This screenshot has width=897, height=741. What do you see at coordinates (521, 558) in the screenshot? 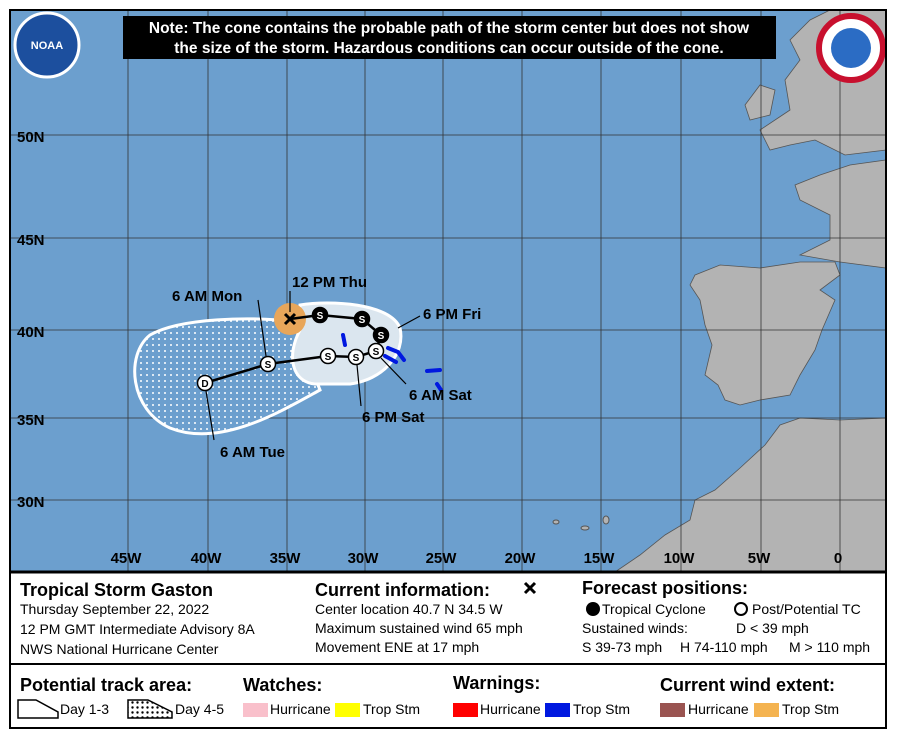
I see `lon-label: 20W` at bounding box center [521, 558].